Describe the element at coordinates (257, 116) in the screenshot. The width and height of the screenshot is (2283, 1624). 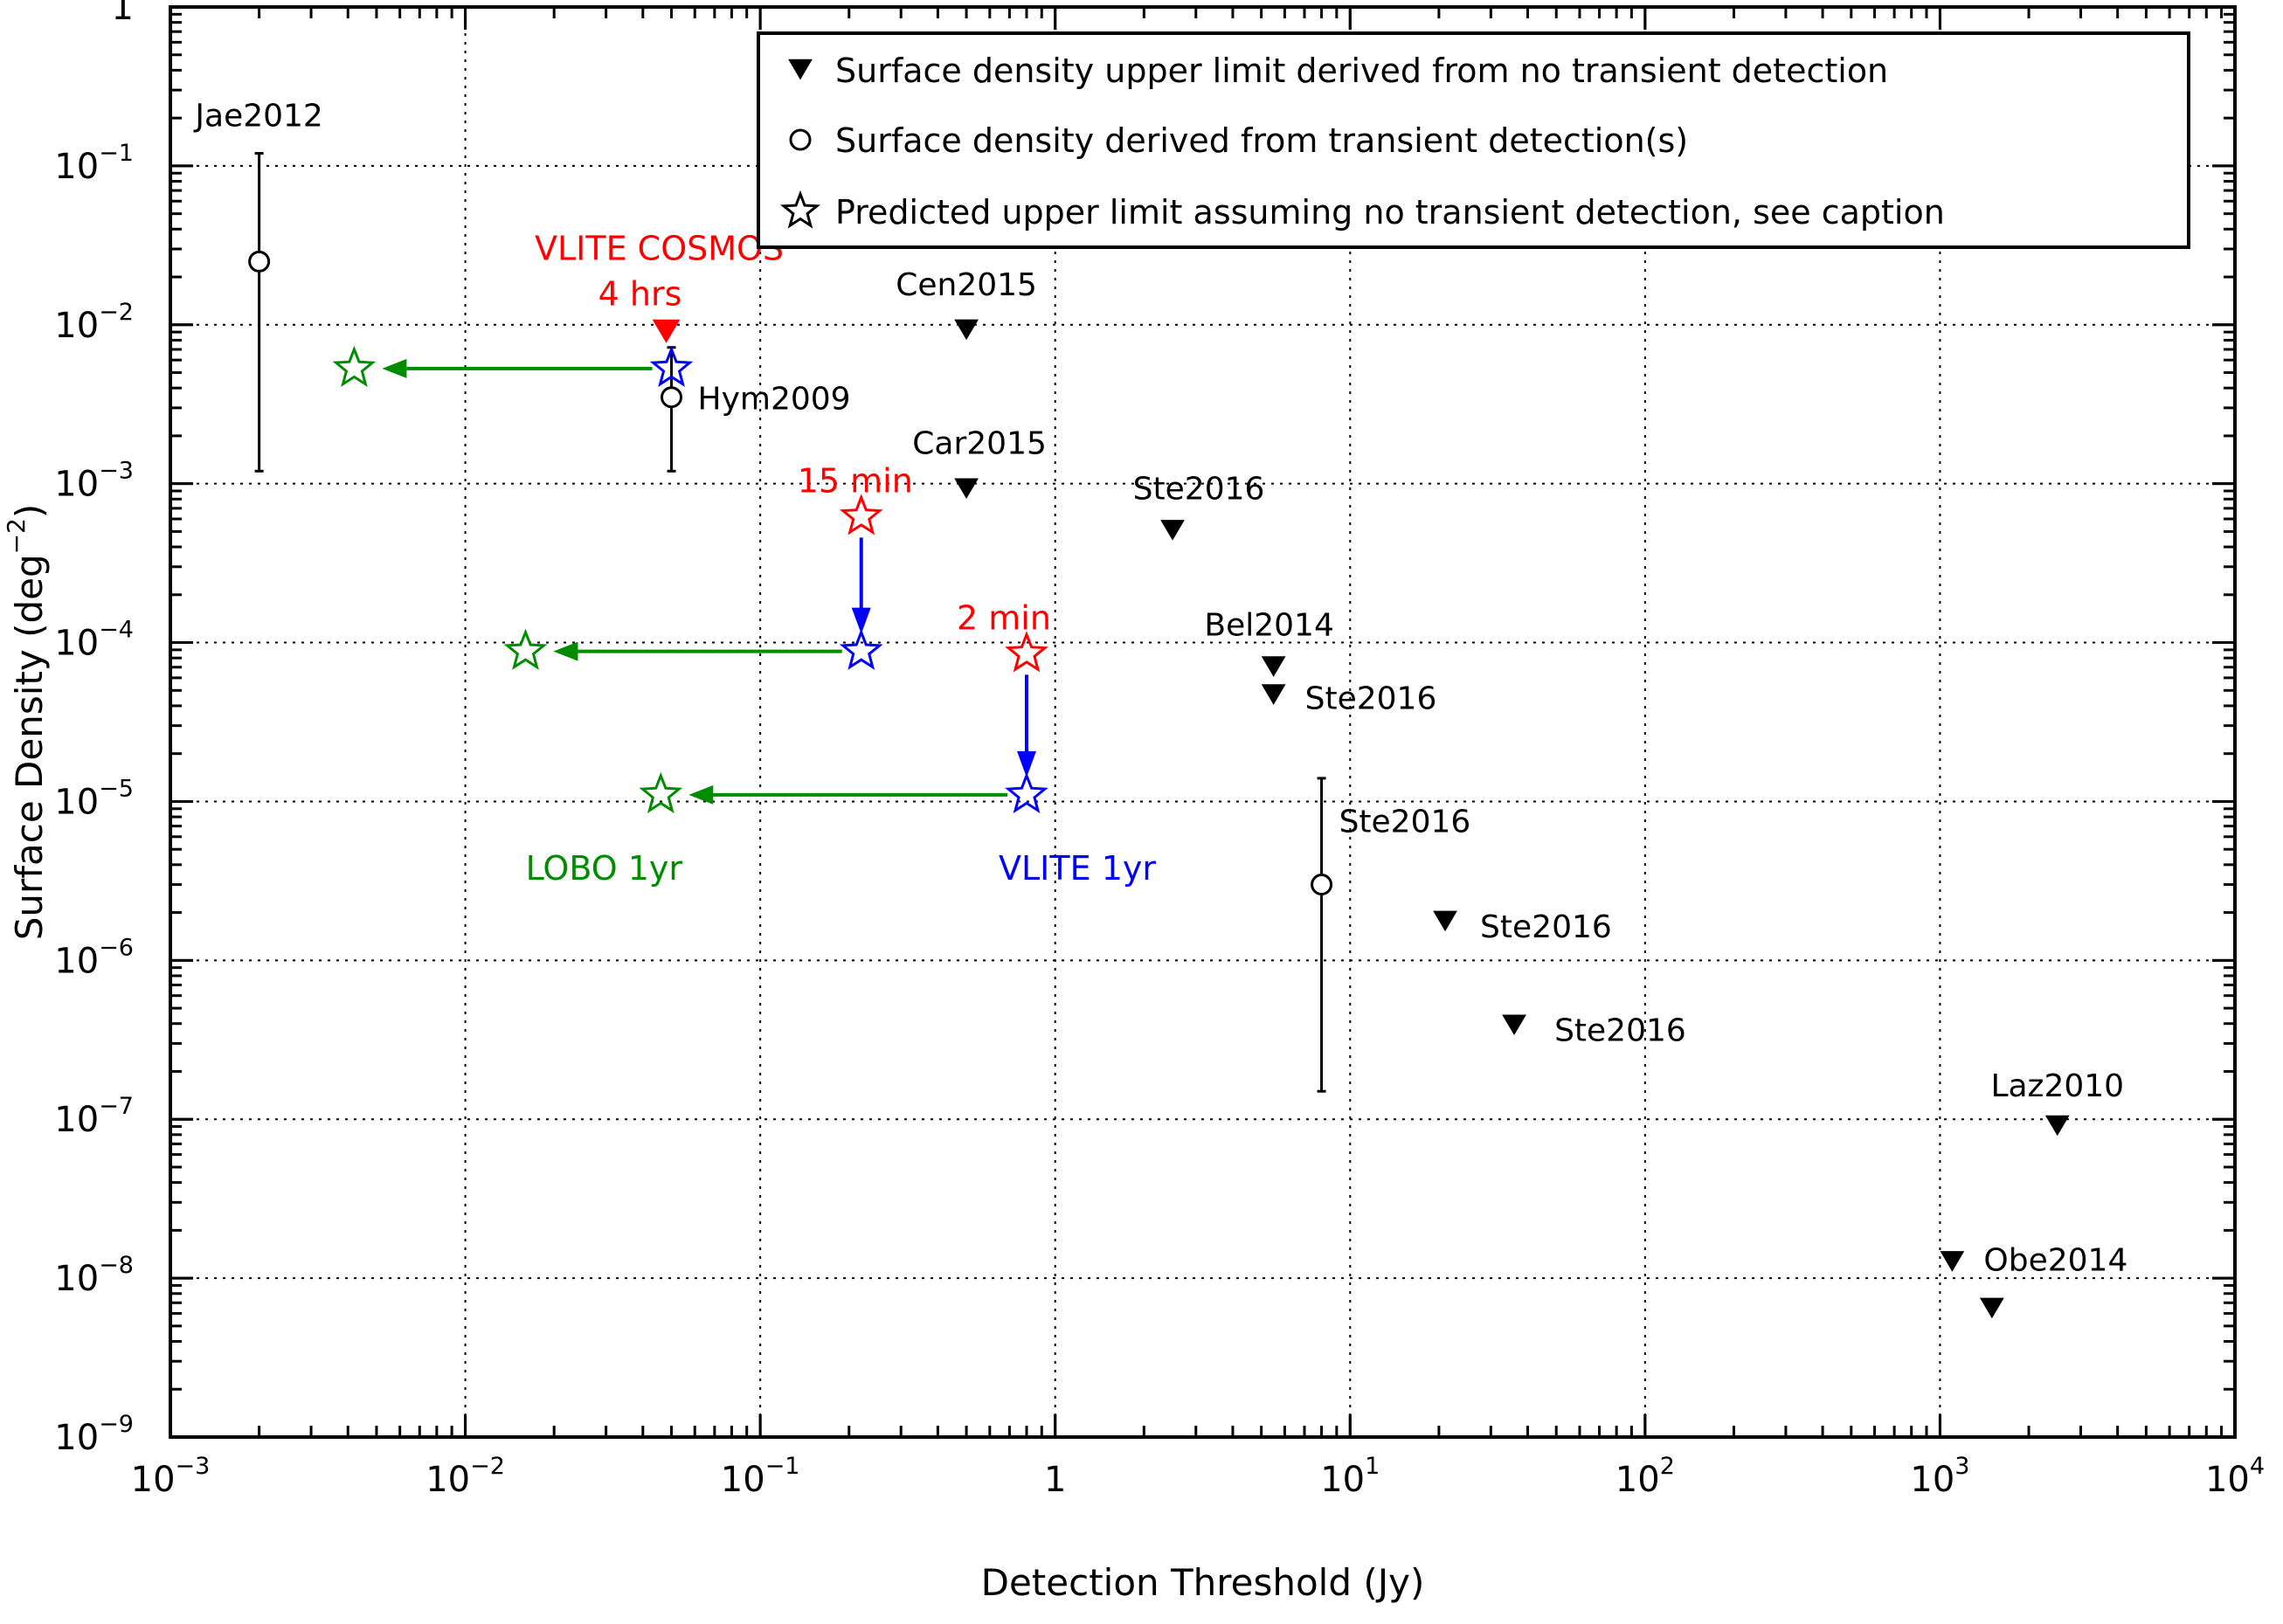
I see `detection-label: Jae2012` at that location.